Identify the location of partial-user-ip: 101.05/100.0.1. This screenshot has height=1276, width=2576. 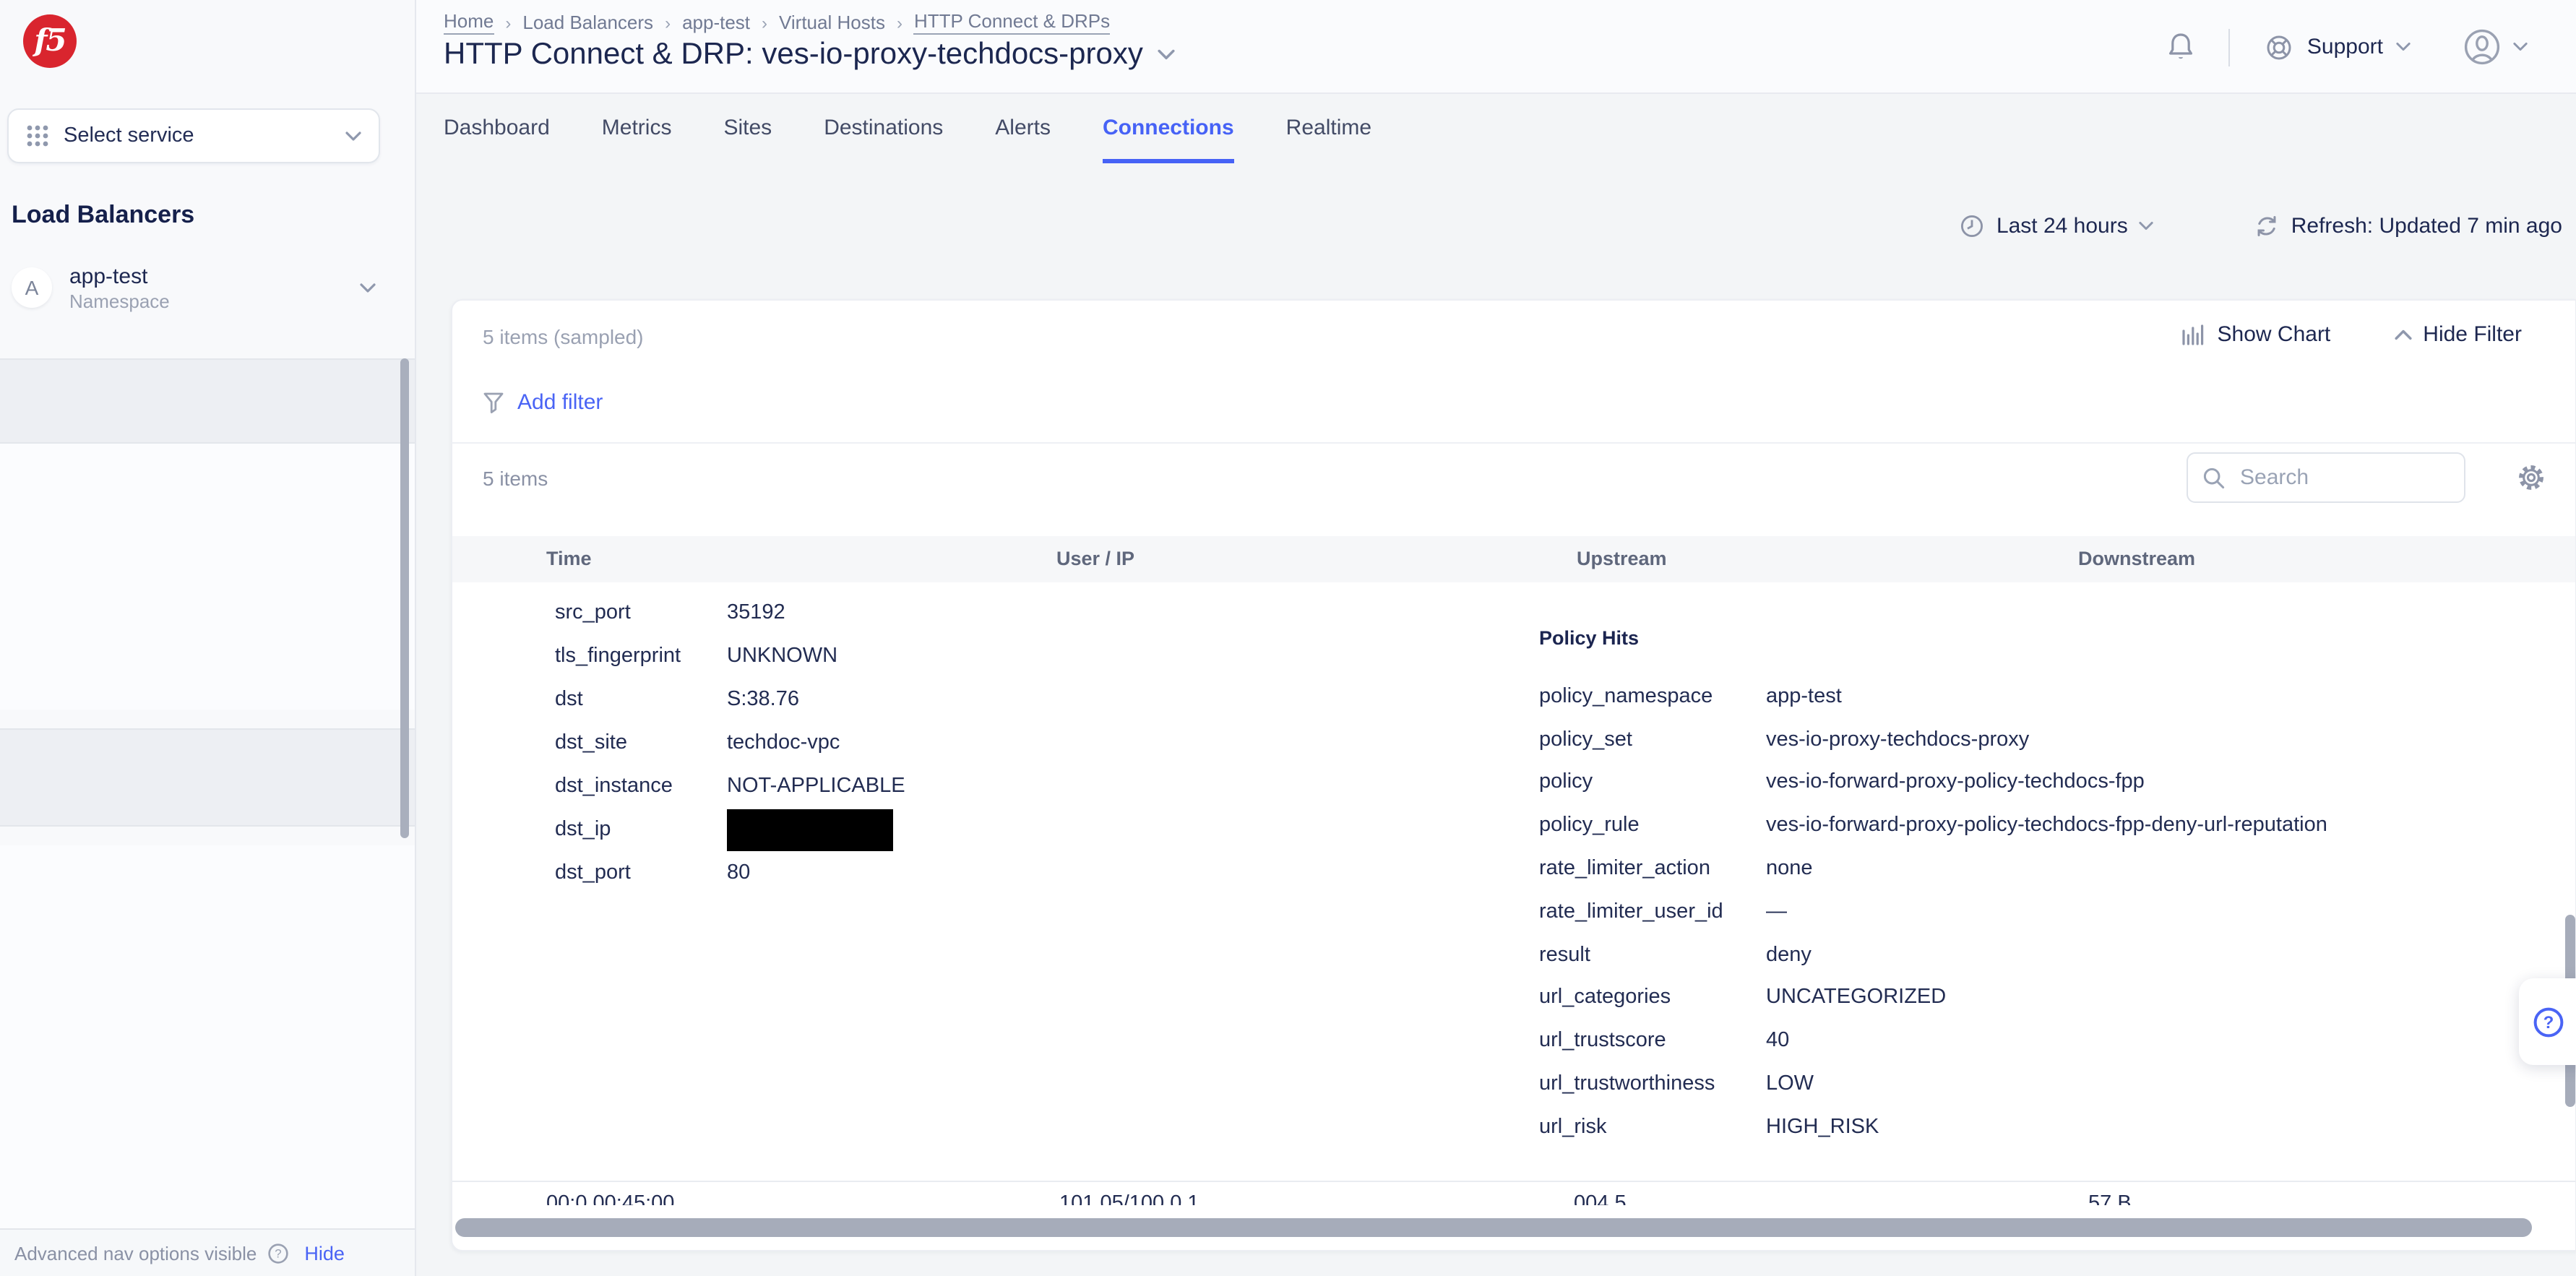
(1129, 1198).